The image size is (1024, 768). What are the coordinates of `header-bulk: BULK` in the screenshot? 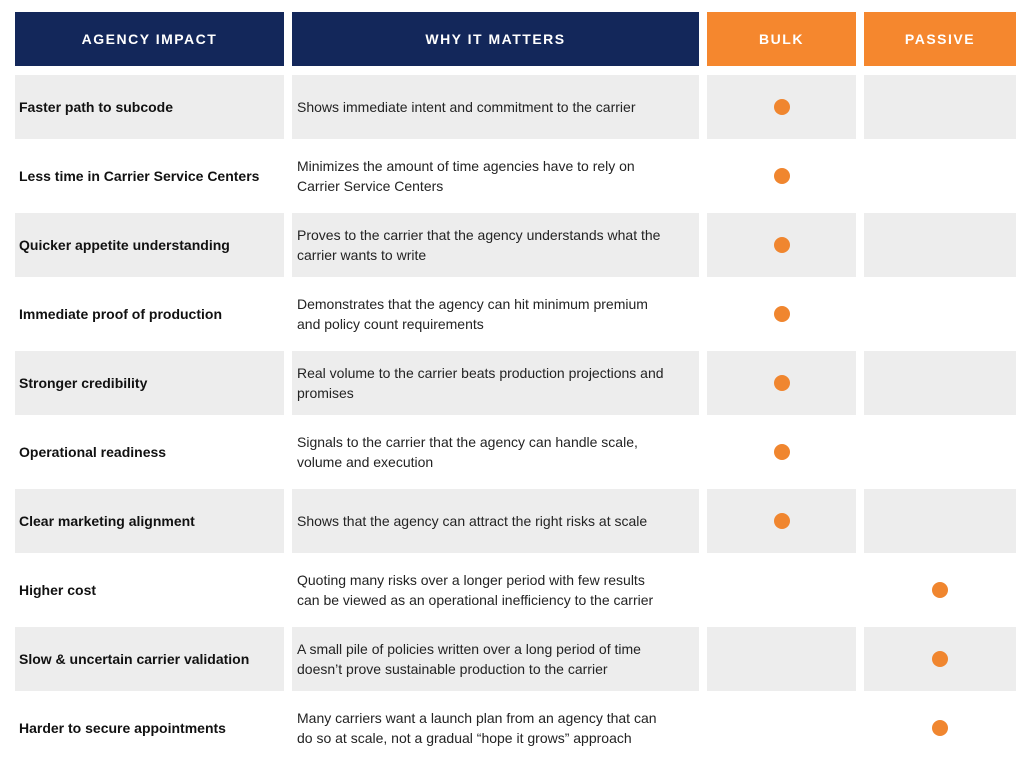 It's located at (781, 39).